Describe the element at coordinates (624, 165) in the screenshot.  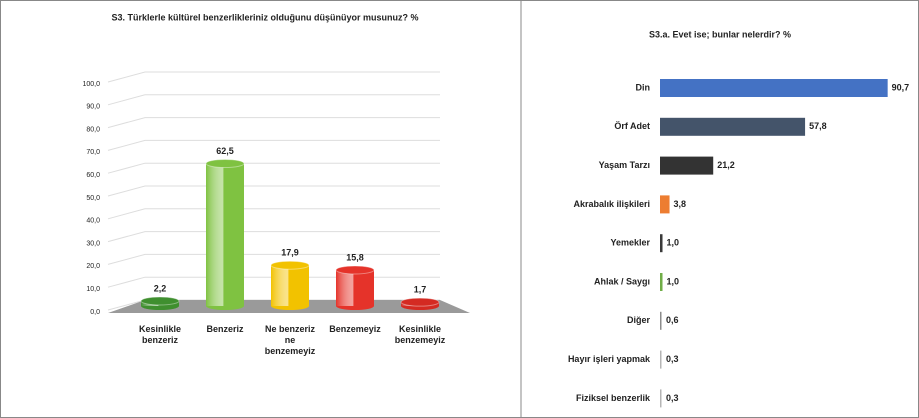
I see `y-tick-label: Yaşam Tarzı` at that location.